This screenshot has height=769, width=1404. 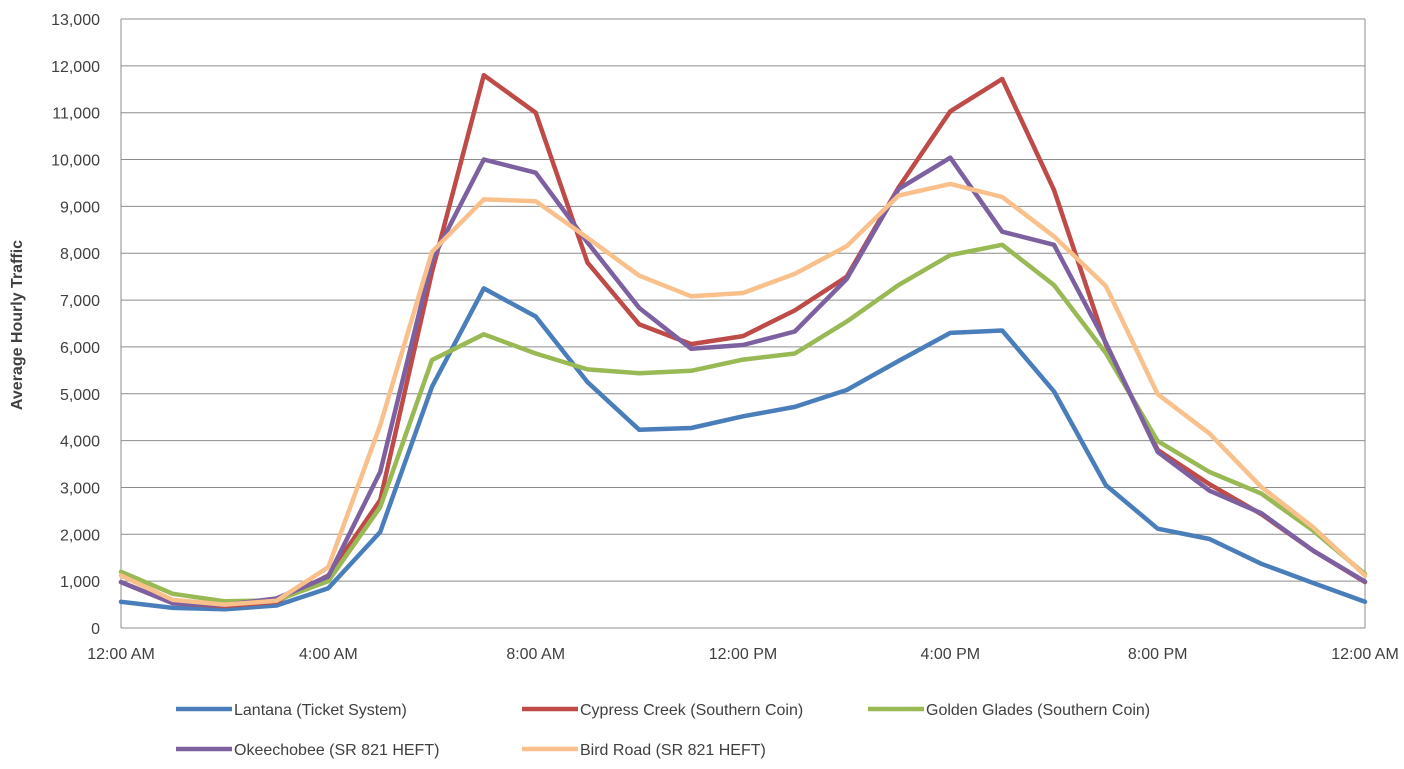 I want to click on legend-item: Golden Glades (Southern Coin), so click(x=1009, y=710).